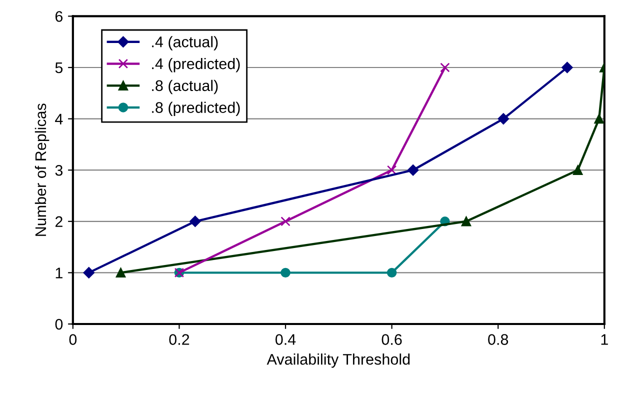  Describe the element at coordinates (185, 87) in the screenshot. I see `legend-label: .8 (actual)` at that location.